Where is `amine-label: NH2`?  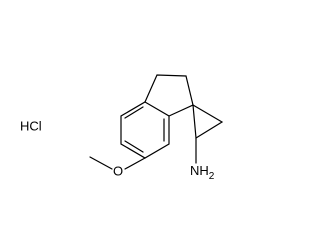
amine-label: NH2 is located at coordinates (202, 172).